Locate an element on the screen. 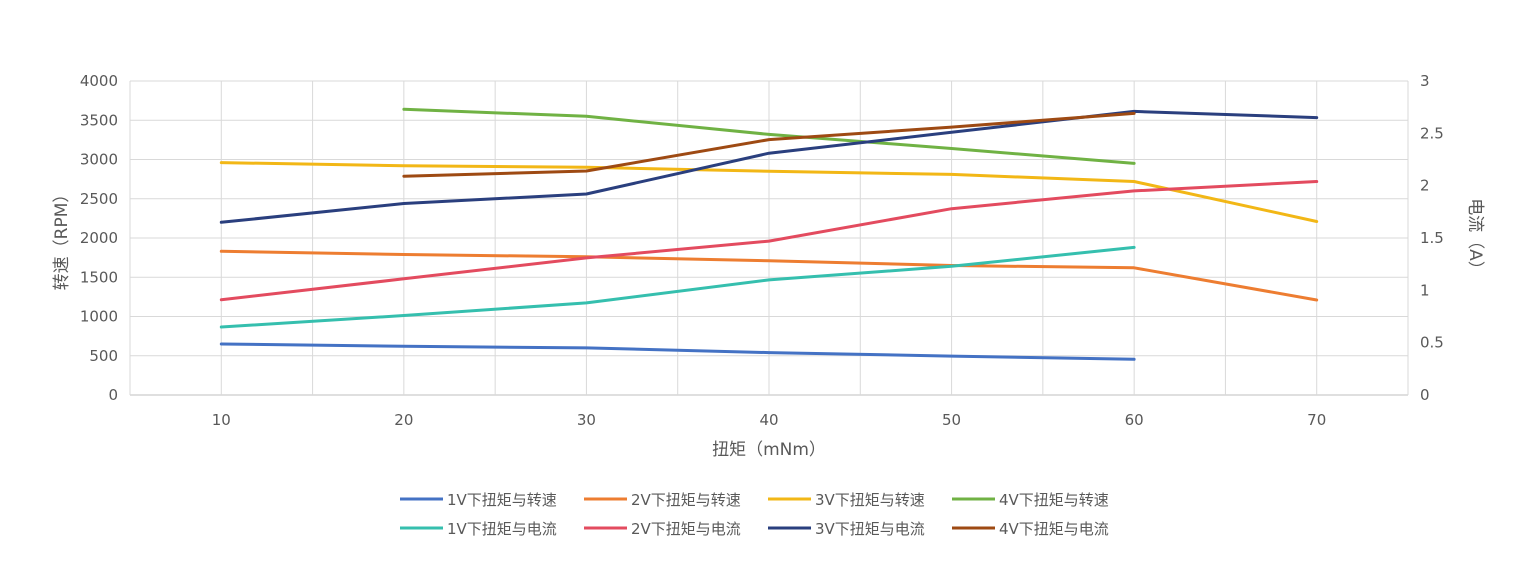 This screenshot has width=1529, height=565. y-tick-label-right: 1.5 is located at coordinates (1432, 238).